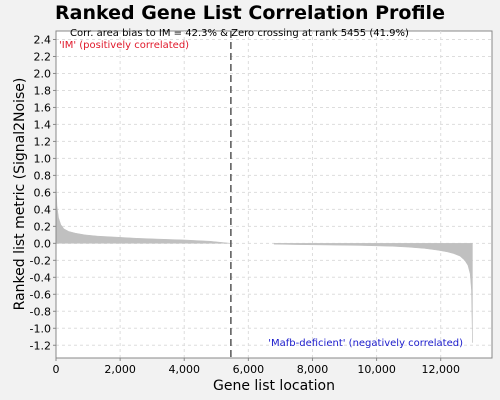 This screenshot has width=500, height=400. Describe the element at coordinates (43, 141) in the screenshot. I see `y-tick-label: 1.2` at that location.